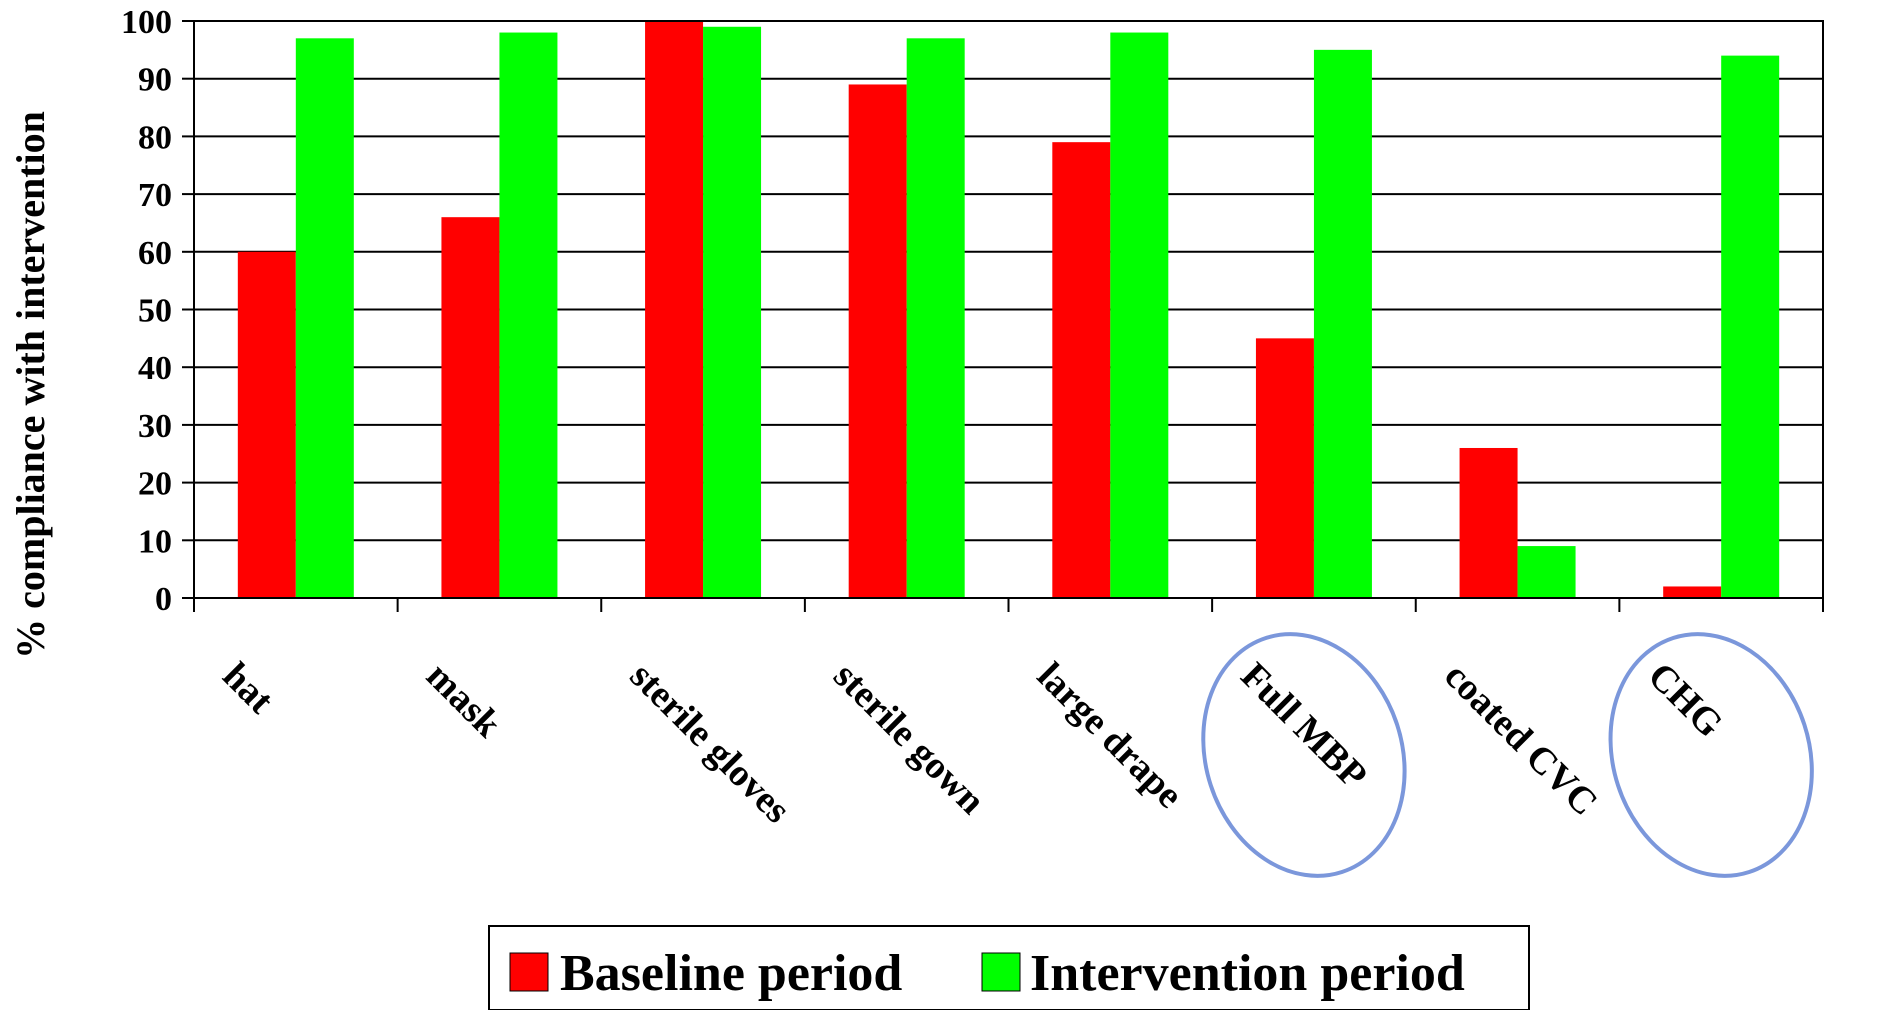  I want to click on y-tick-label: 80, so click(155, 137).